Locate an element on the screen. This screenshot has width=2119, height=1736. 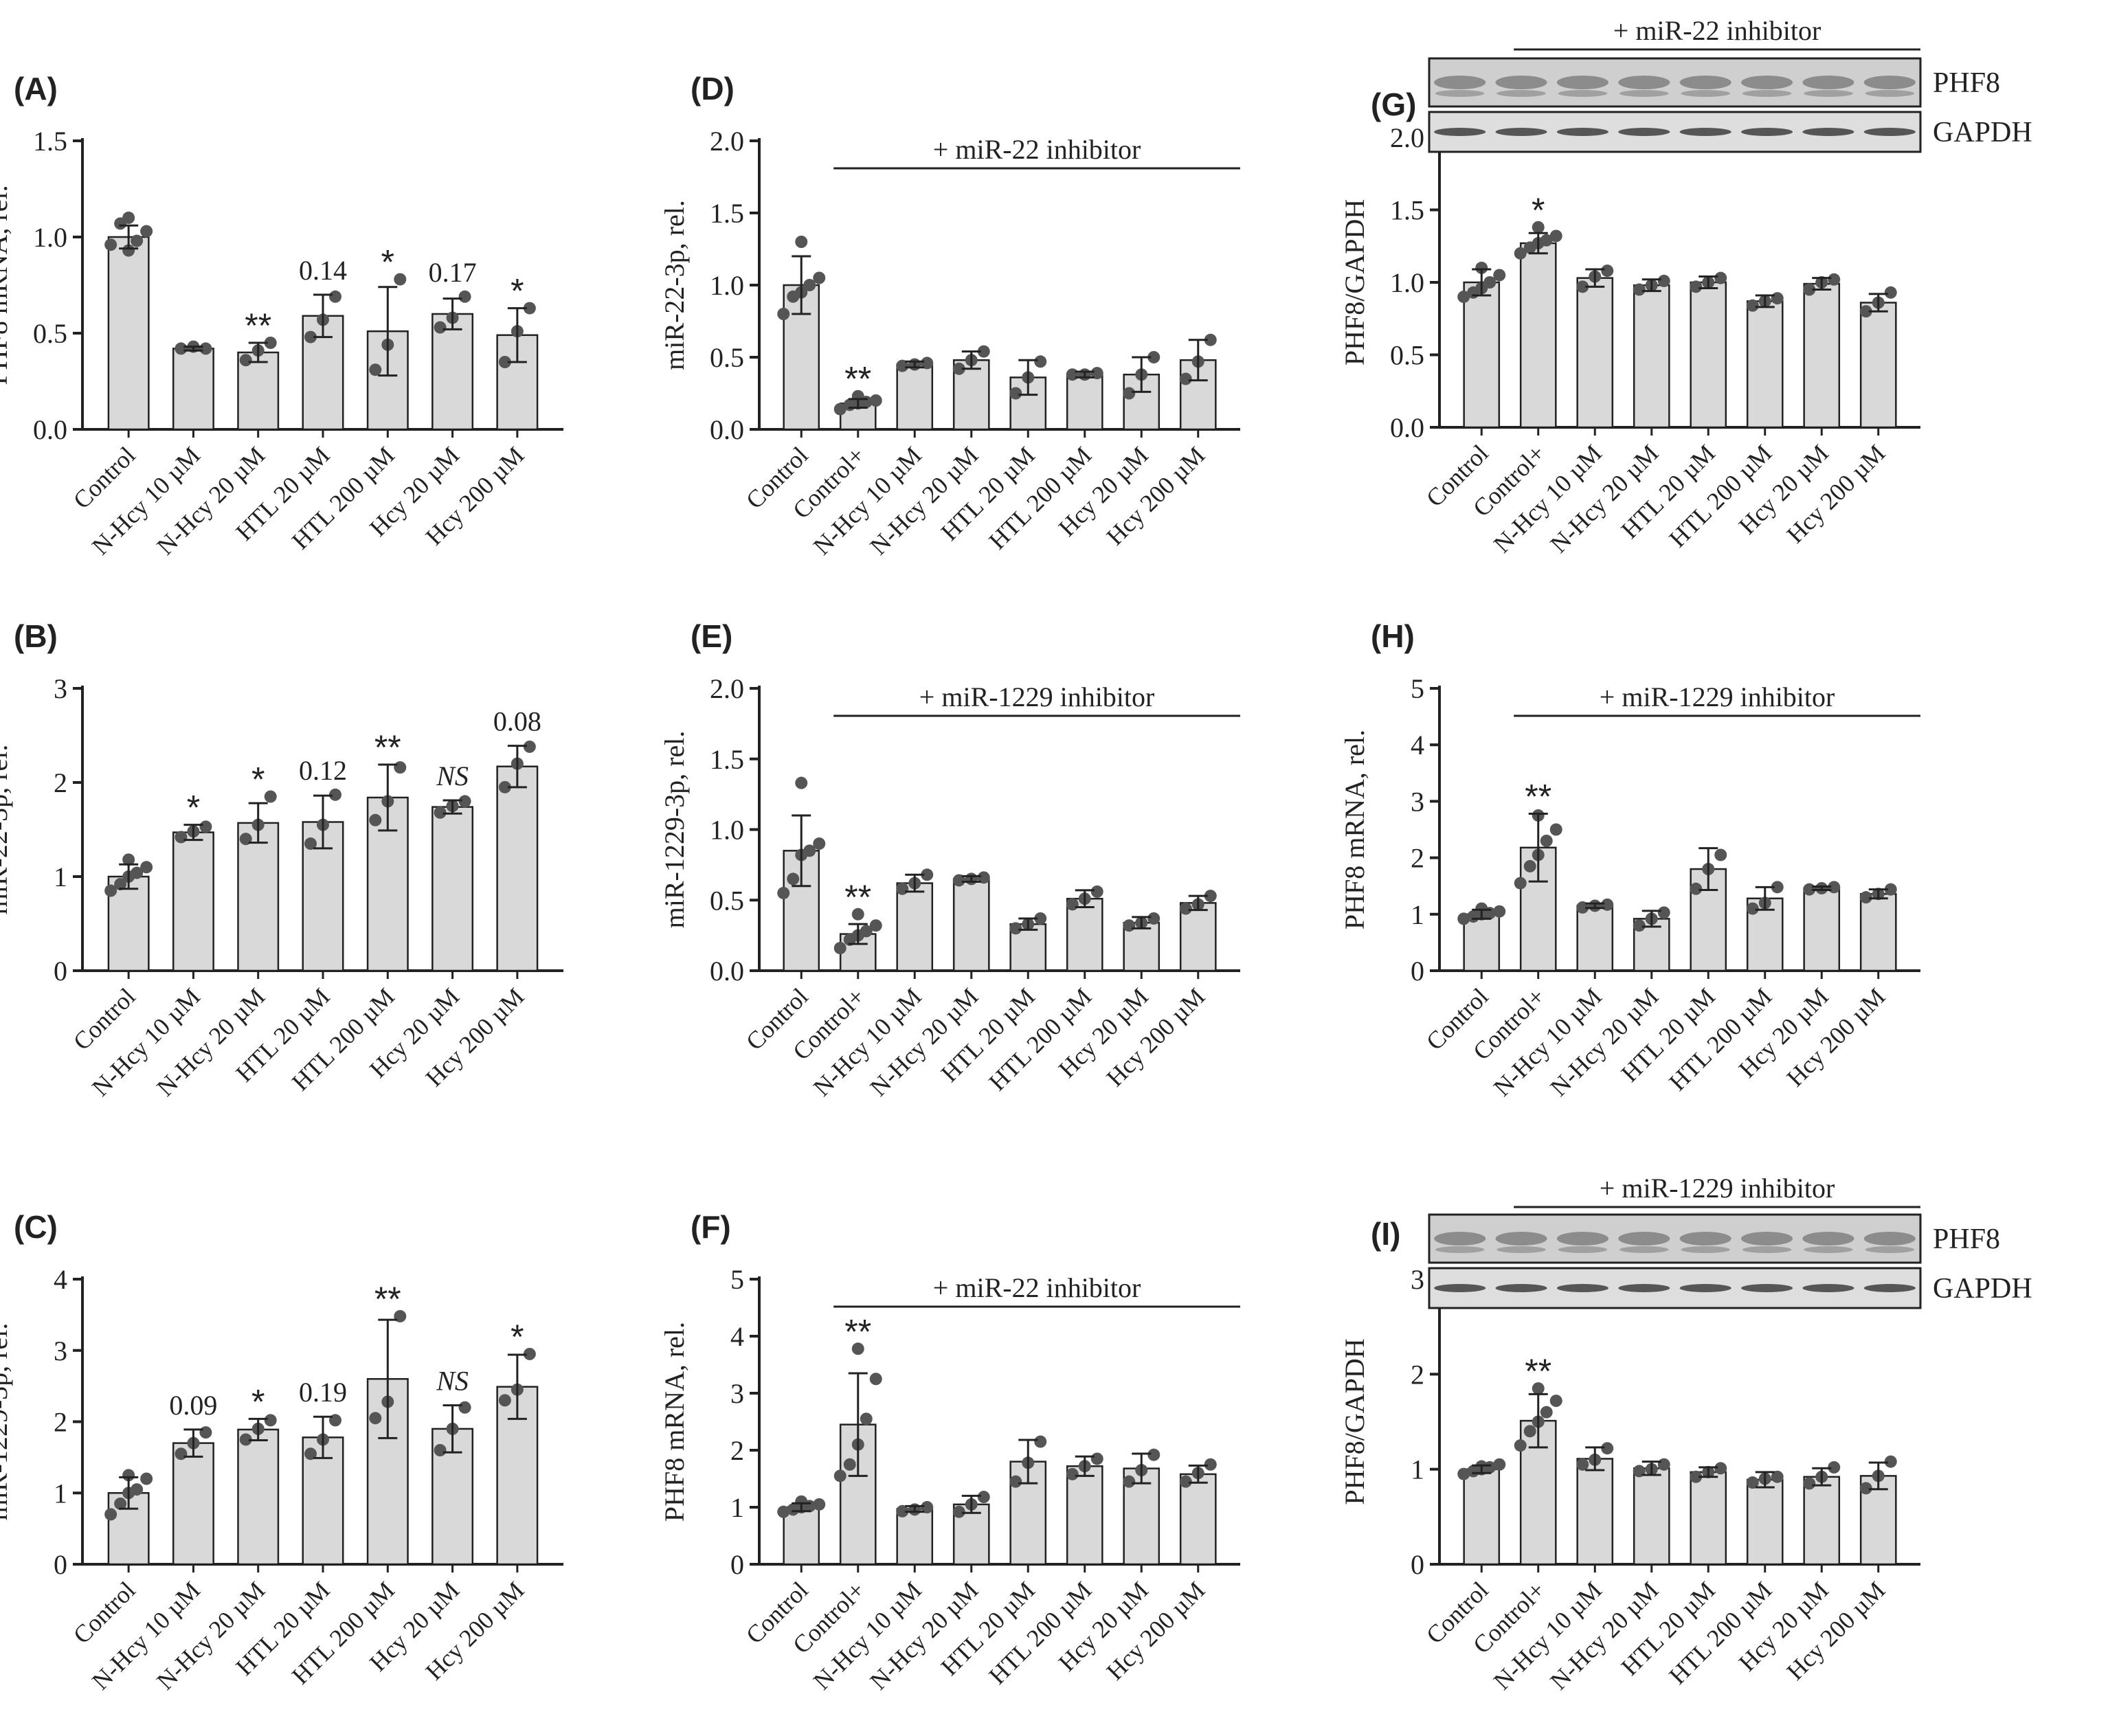
y-tick-label: 1.5 is located at coordinates (727, 759).